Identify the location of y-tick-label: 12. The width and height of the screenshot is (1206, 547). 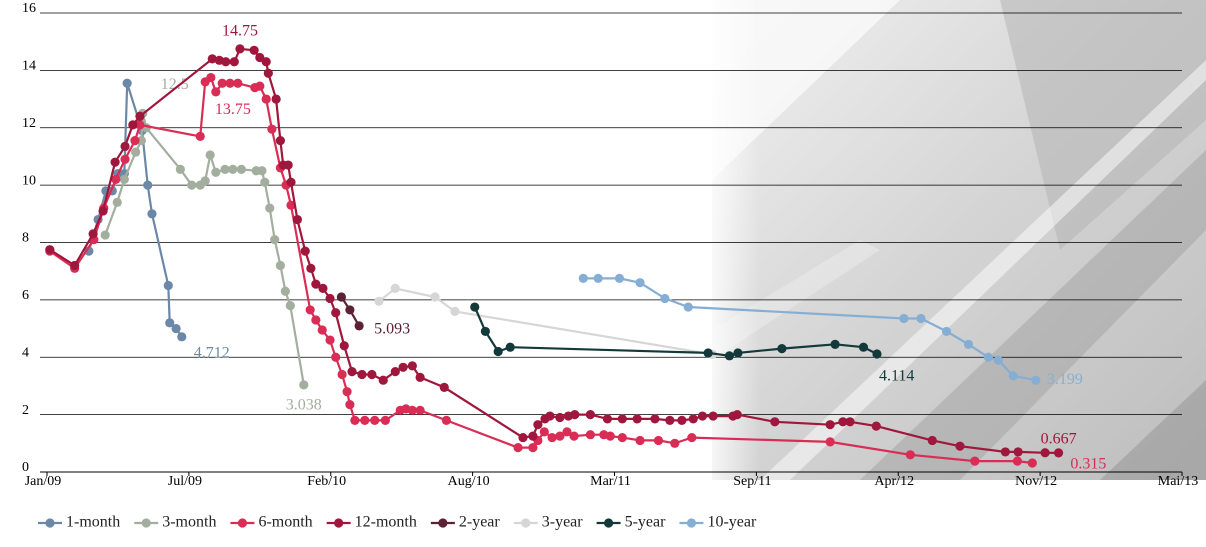
(29, 123).